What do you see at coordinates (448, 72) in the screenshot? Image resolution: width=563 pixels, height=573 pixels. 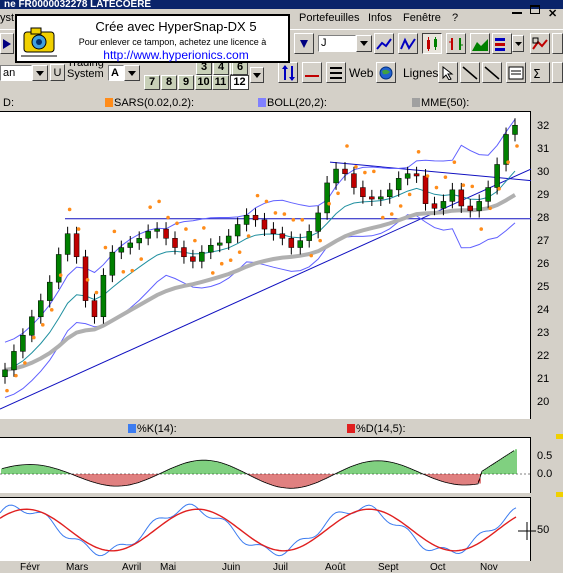 I see `cursor-arrow-icon` at bounding box center [448, 72].